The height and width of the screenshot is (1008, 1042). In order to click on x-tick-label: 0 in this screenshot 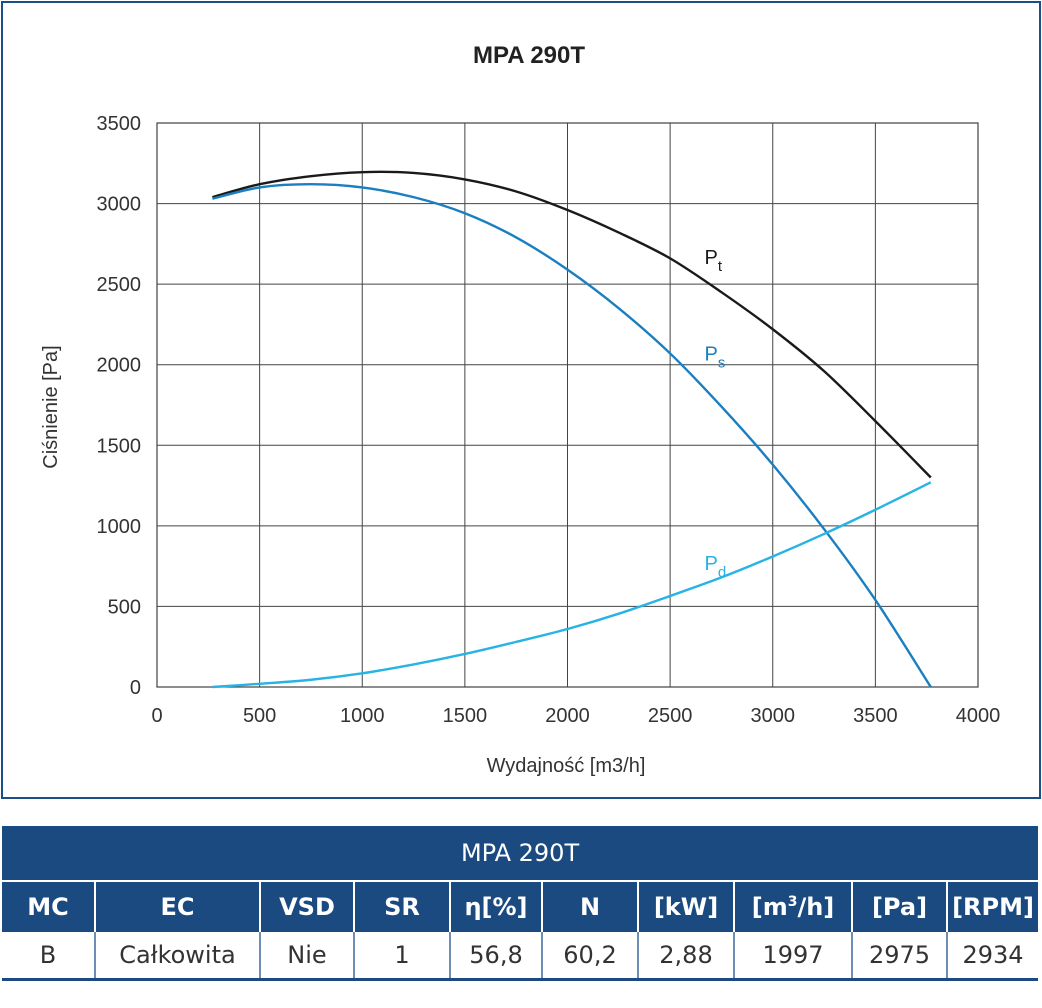, I will do `click(156, 716)`.